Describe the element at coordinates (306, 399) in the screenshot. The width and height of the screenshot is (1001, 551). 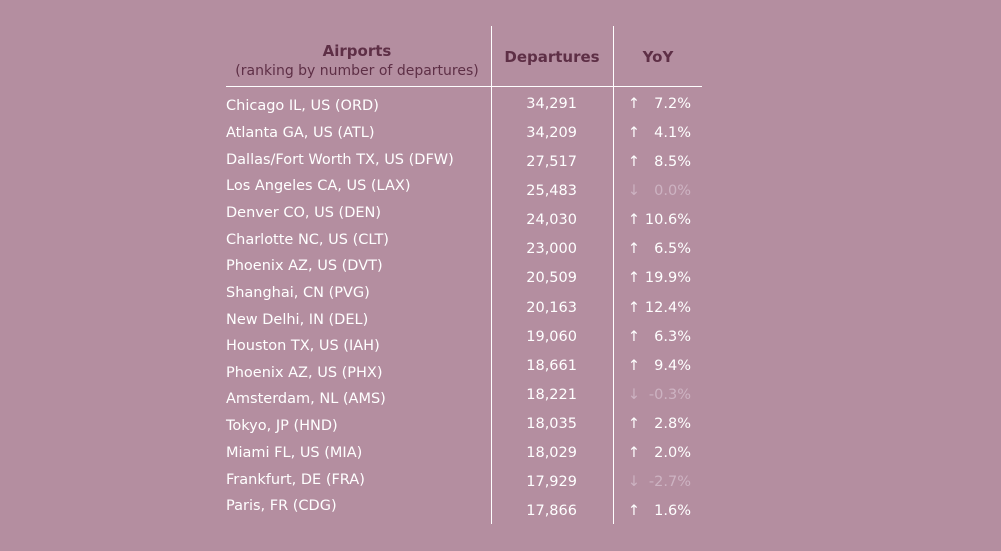
I see `airport-name: Amsterdam, NL (AMS)` at that location.